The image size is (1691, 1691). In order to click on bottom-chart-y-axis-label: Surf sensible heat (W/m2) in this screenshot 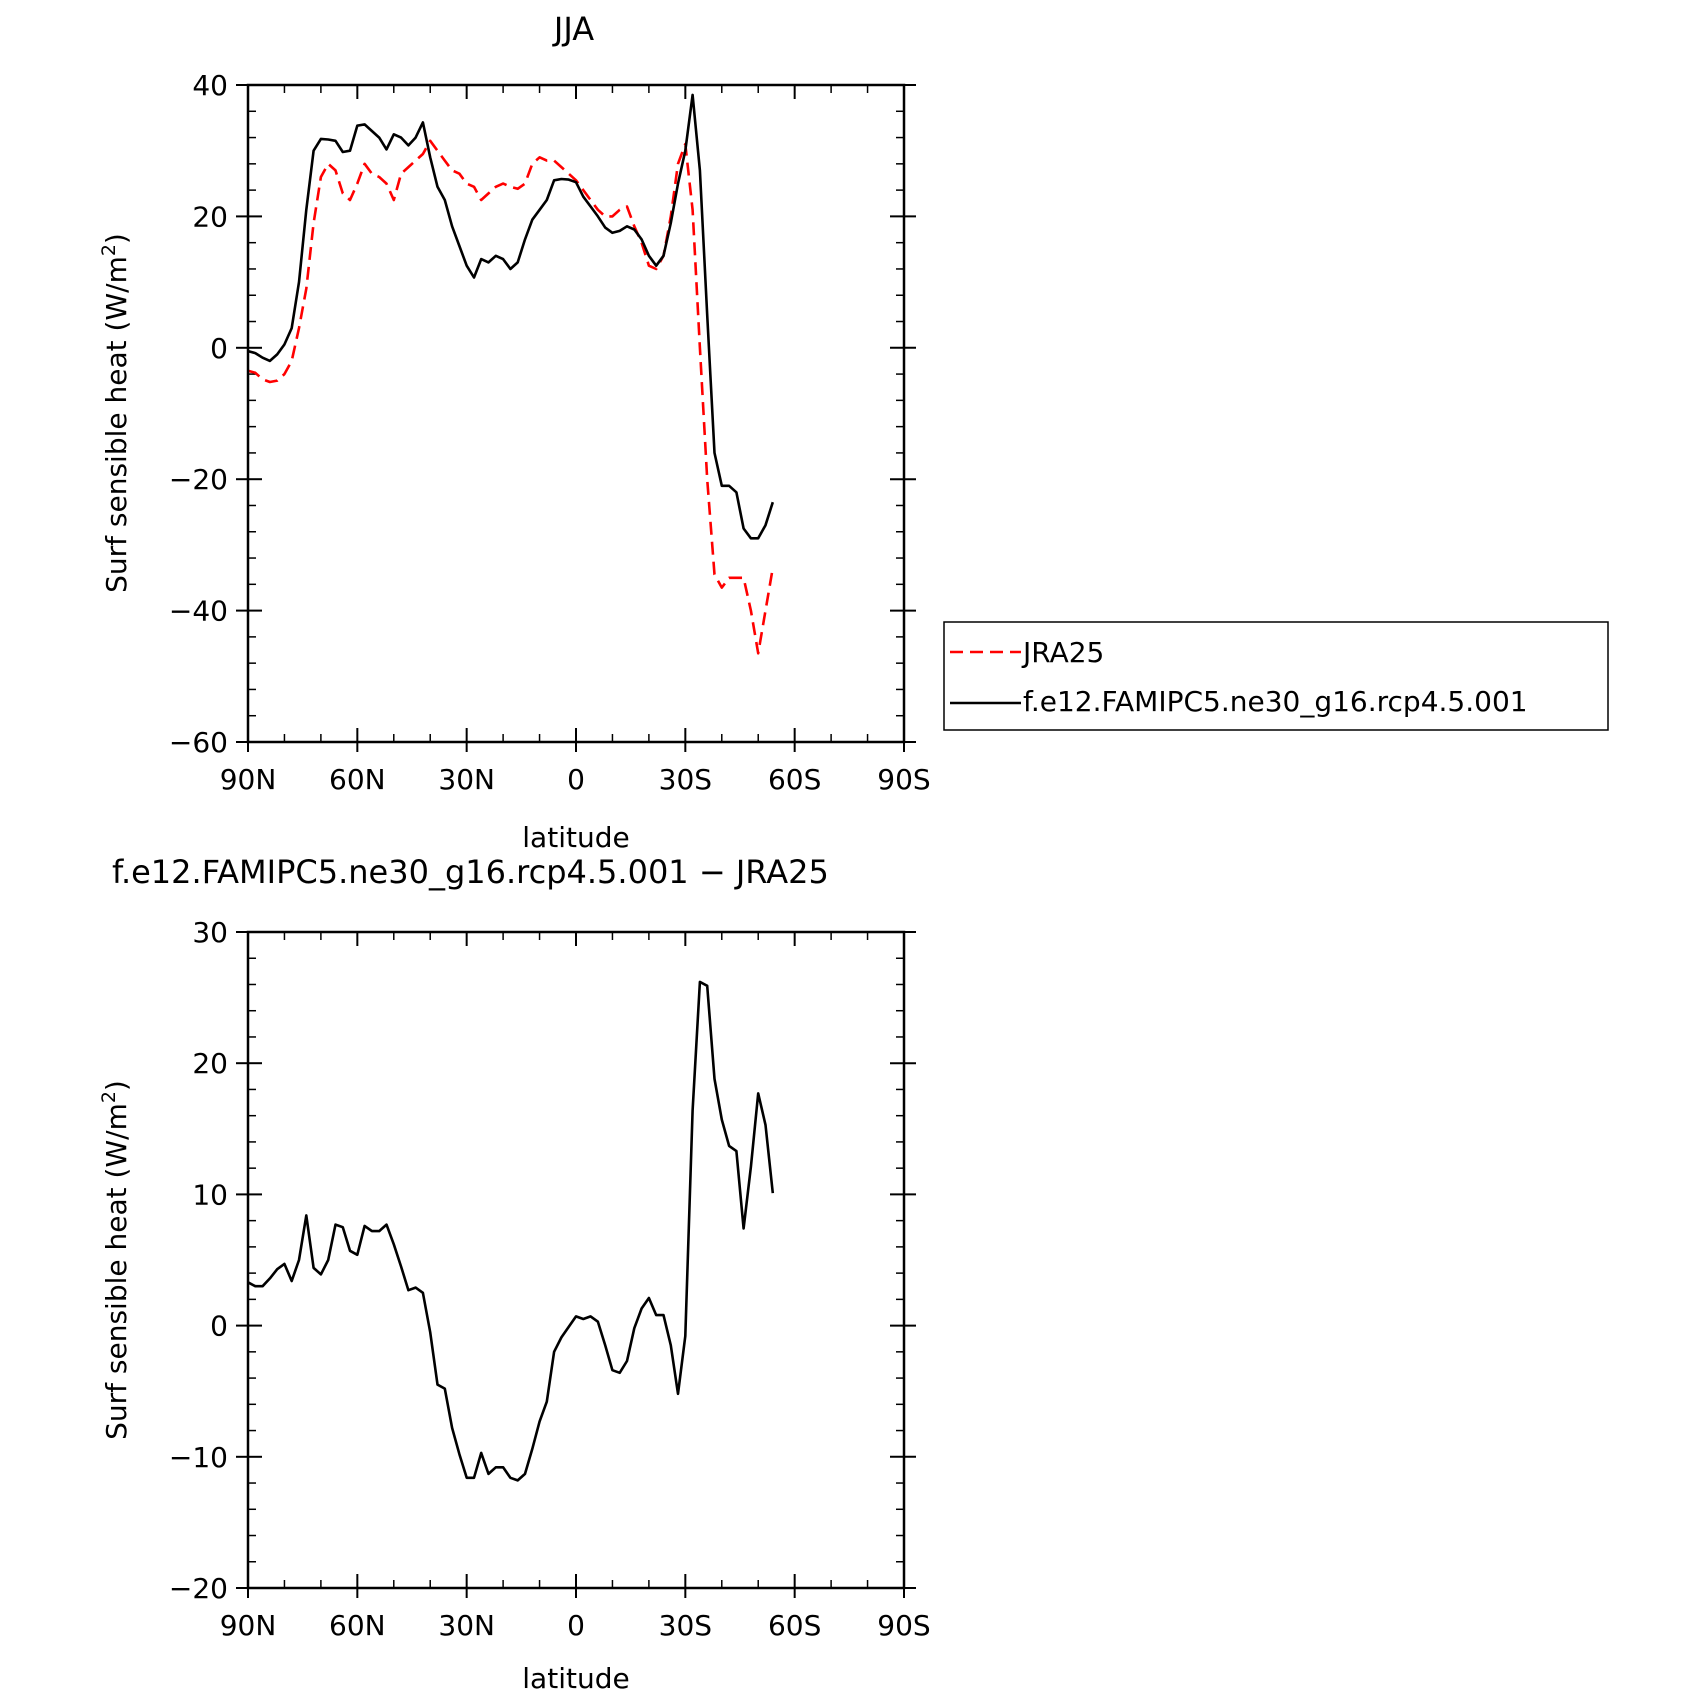, I will do `click(115, 1260)`.